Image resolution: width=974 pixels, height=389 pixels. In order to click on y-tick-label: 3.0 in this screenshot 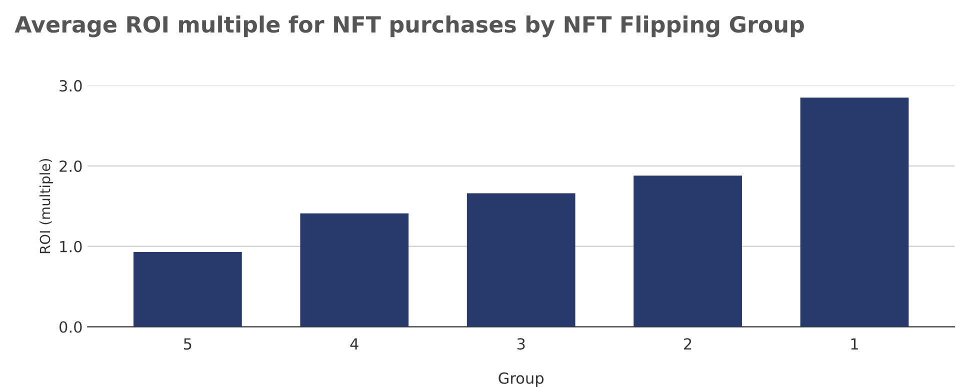, I will do `click(71, 86)`.